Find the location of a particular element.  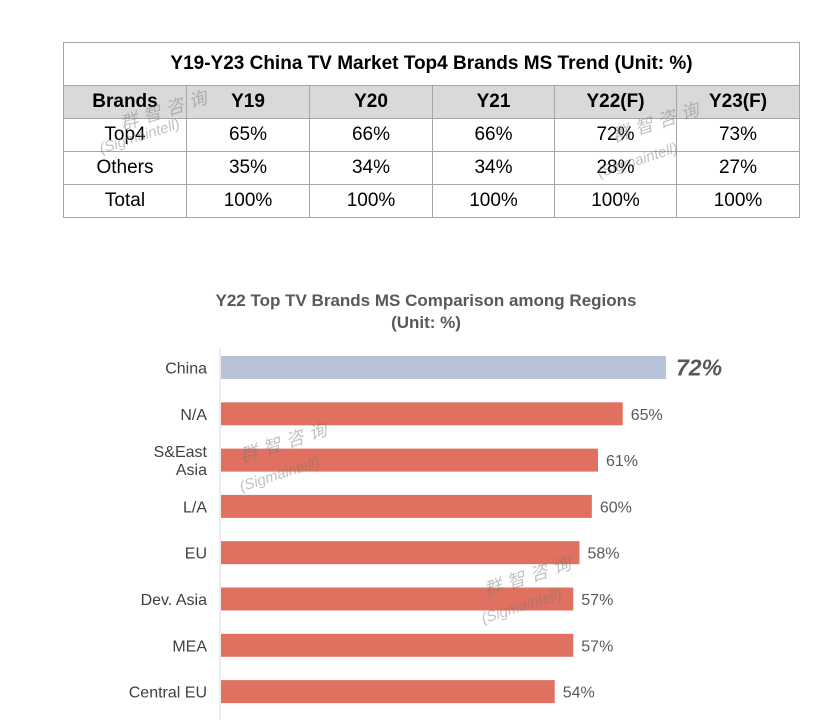

category-label: L/A is located at coordinates (195, 507).